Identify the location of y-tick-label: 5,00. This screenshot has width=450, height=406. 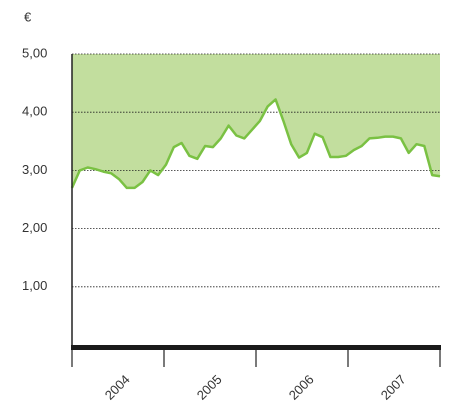
(34, 52).